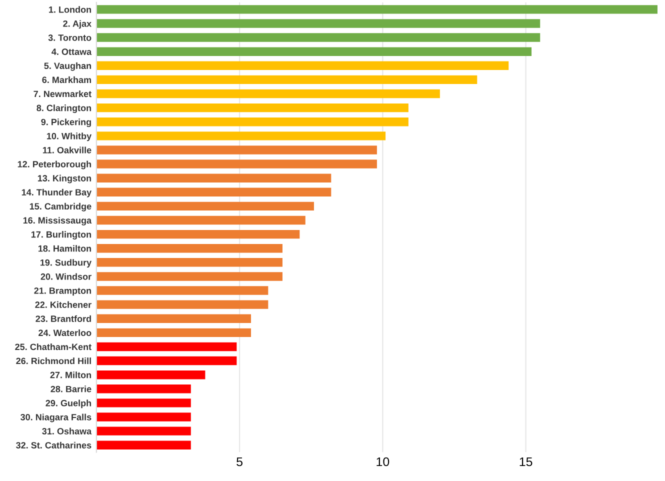 This screenshot has height=481, width=665. Describe the element at coordinates (71, 389) in the screenshot. I see `y-tick-label: 28. Barrie` at that location.